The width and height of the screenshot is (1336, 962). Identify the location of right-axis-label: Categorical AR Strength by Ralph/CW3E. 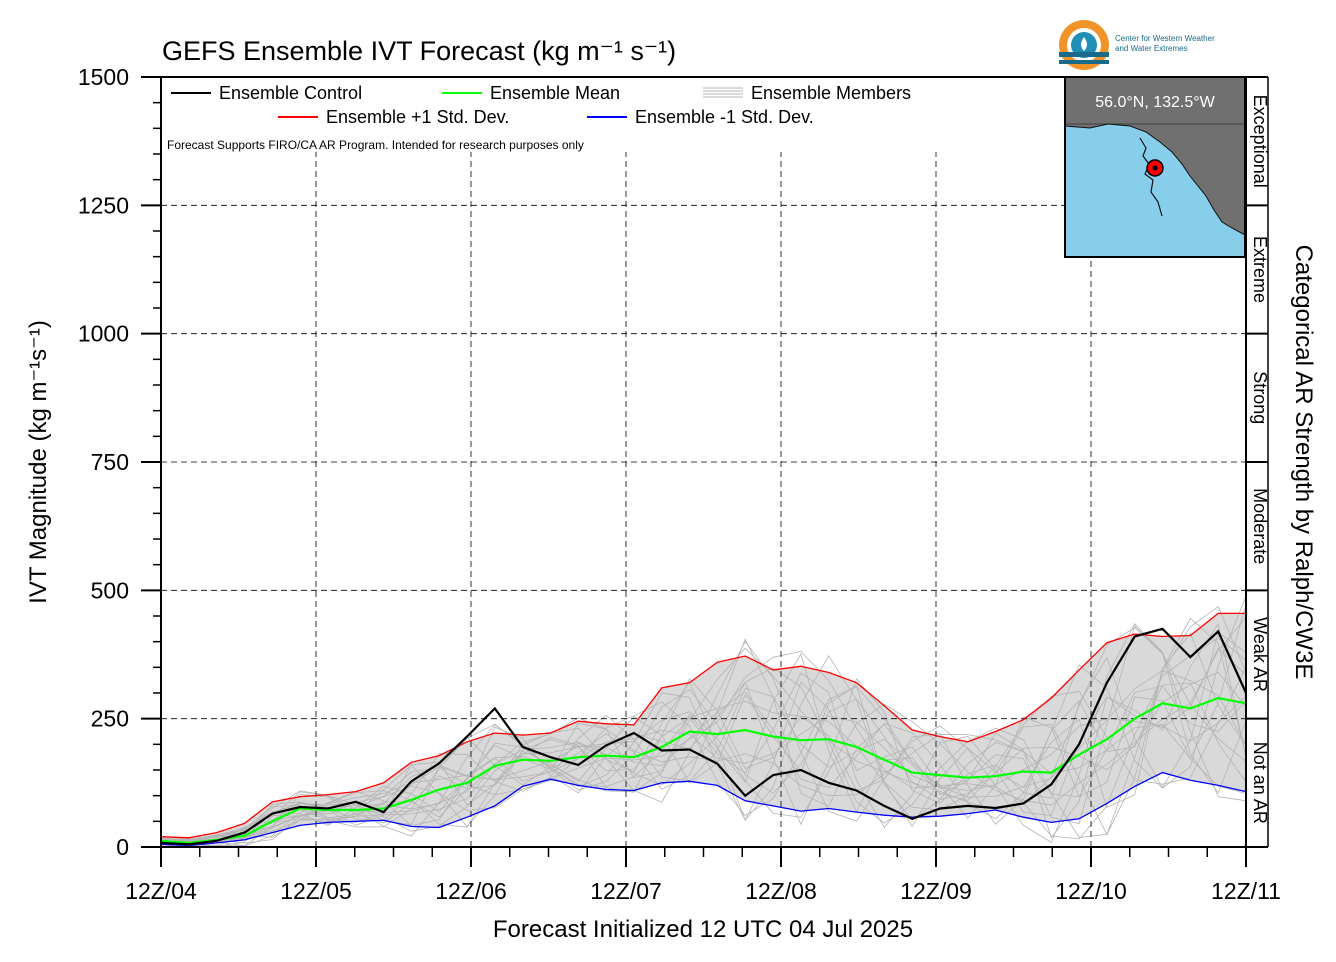
(1303, 462).